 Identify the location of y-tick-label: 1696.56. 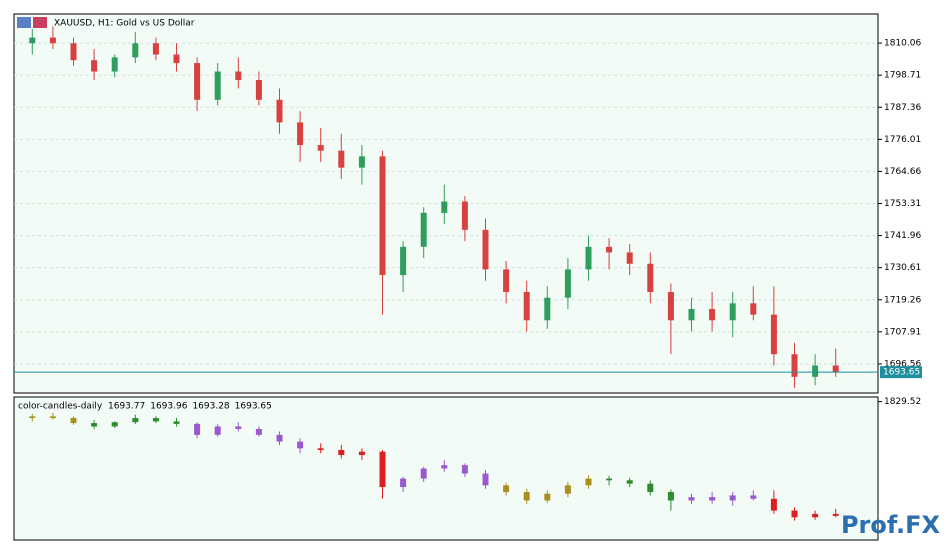
(902, 364).